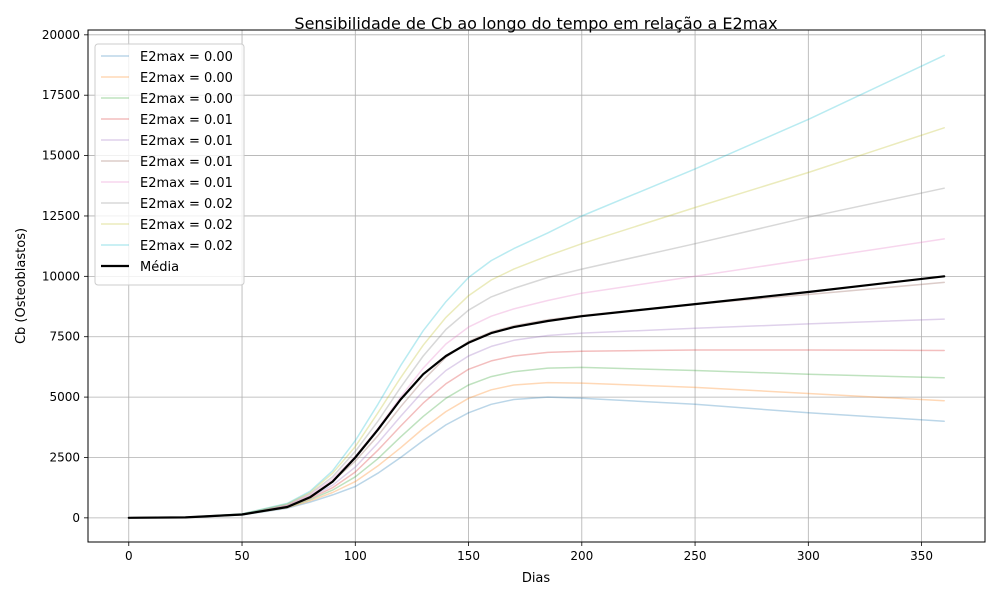 Image resolution: width=1000 pixels, height=600 pixels. Describe the element at coordinates (76, 518) in the screenshot. I see `y-tick-label: 0` at that location.